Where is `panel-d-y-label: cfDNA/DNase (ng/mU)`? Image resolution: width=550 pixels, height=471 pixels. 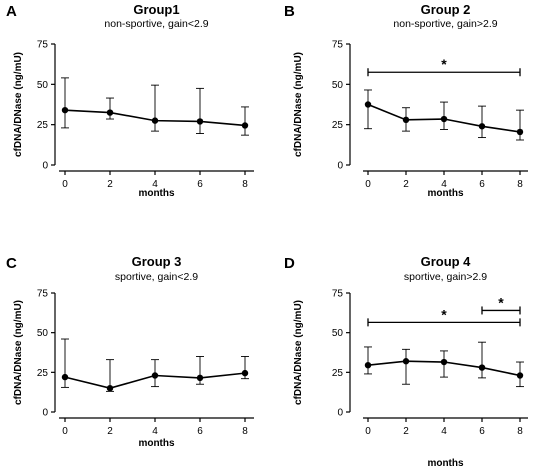
panel-d-y-label: cfDNA/DNase (ng/mU) is located at coordinates (298, 352).